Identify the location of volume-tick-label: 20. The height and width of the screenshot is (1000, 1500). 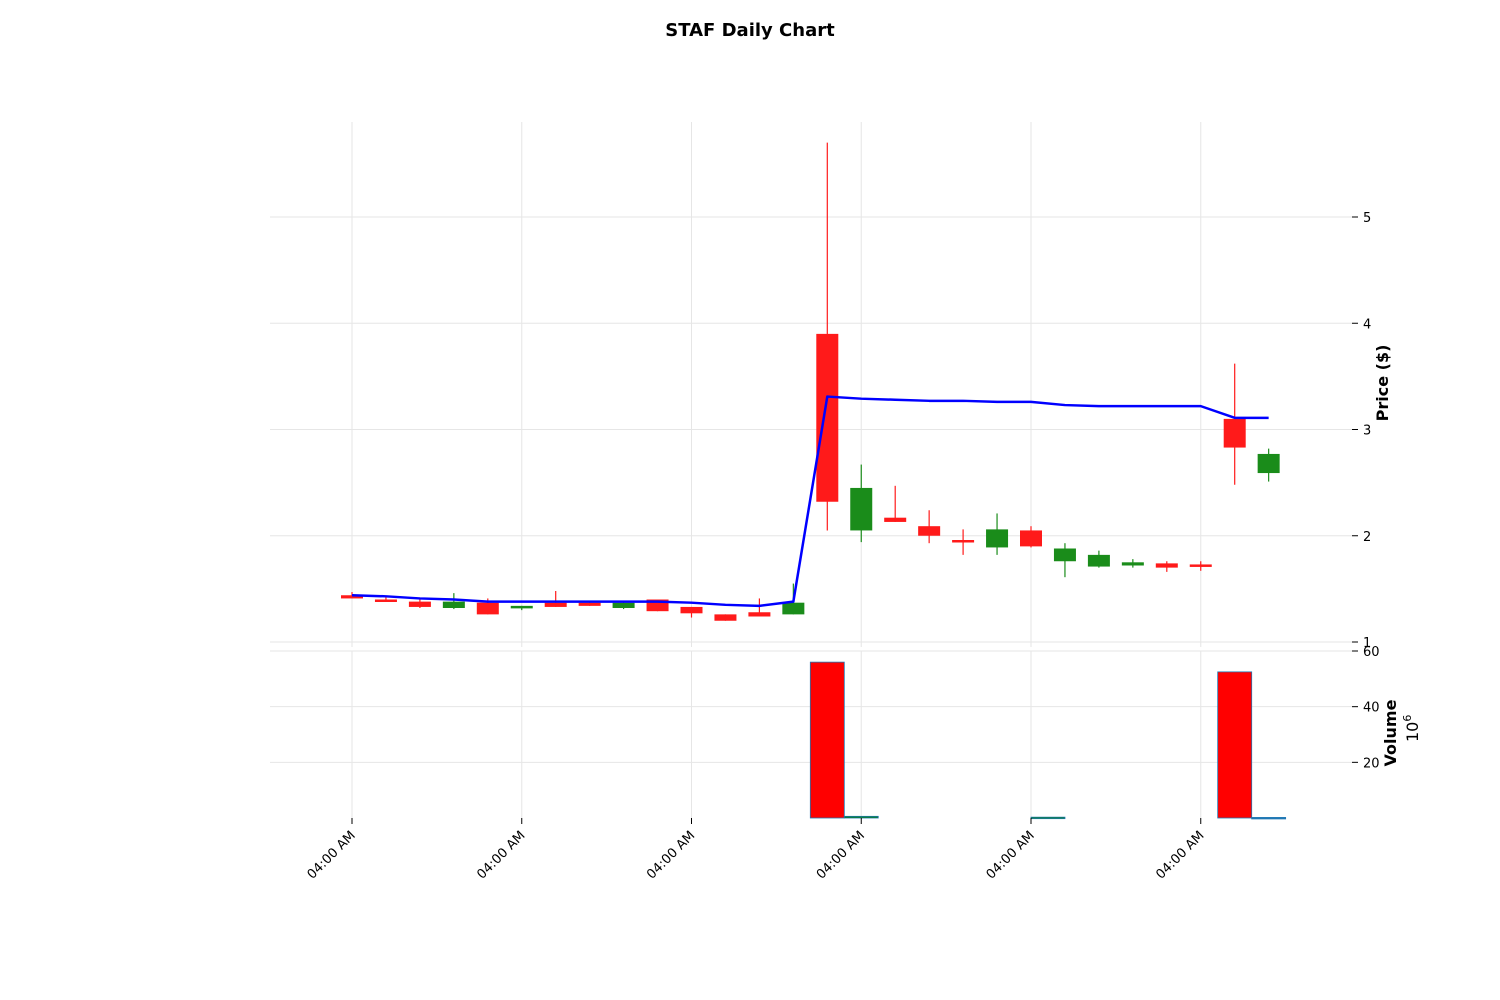
(1371, 763).